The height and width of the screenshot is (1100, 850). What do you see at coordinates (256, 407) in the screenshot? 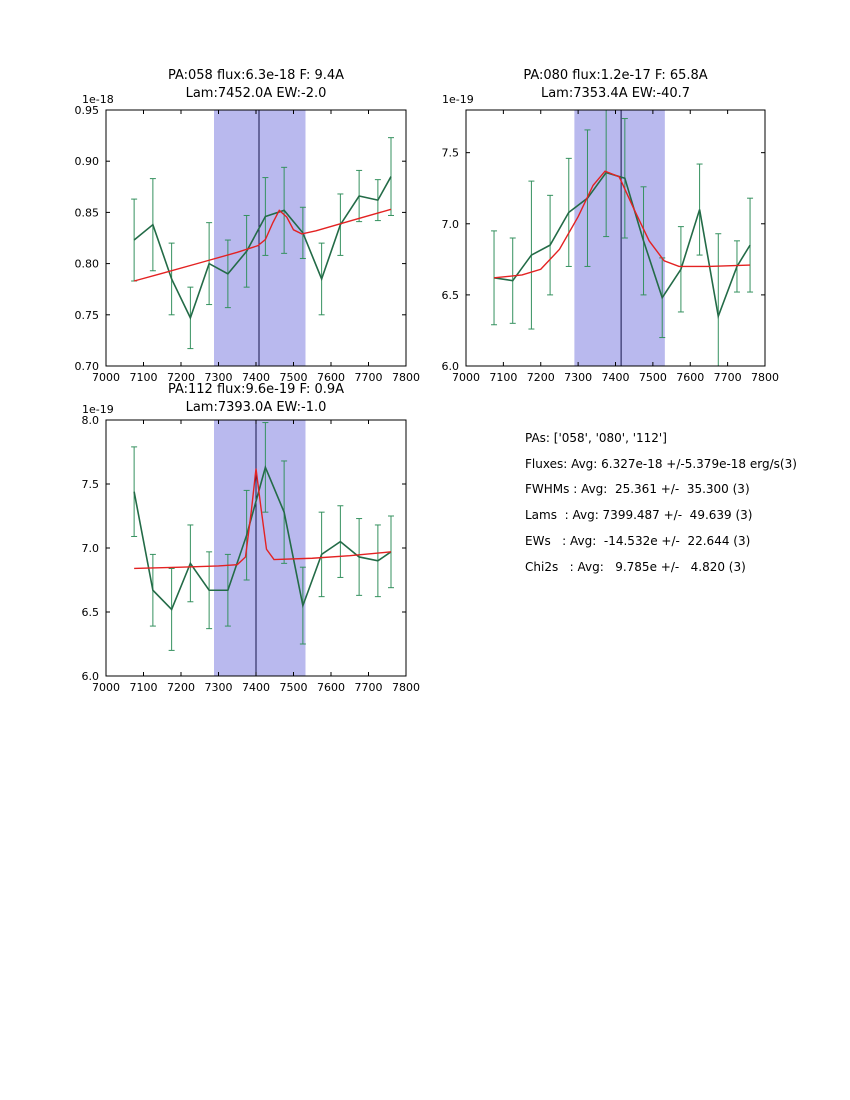
I see `plot3-title-line2: Lam:7393.0A EW:-1.0` at bounding box center [256, 407].